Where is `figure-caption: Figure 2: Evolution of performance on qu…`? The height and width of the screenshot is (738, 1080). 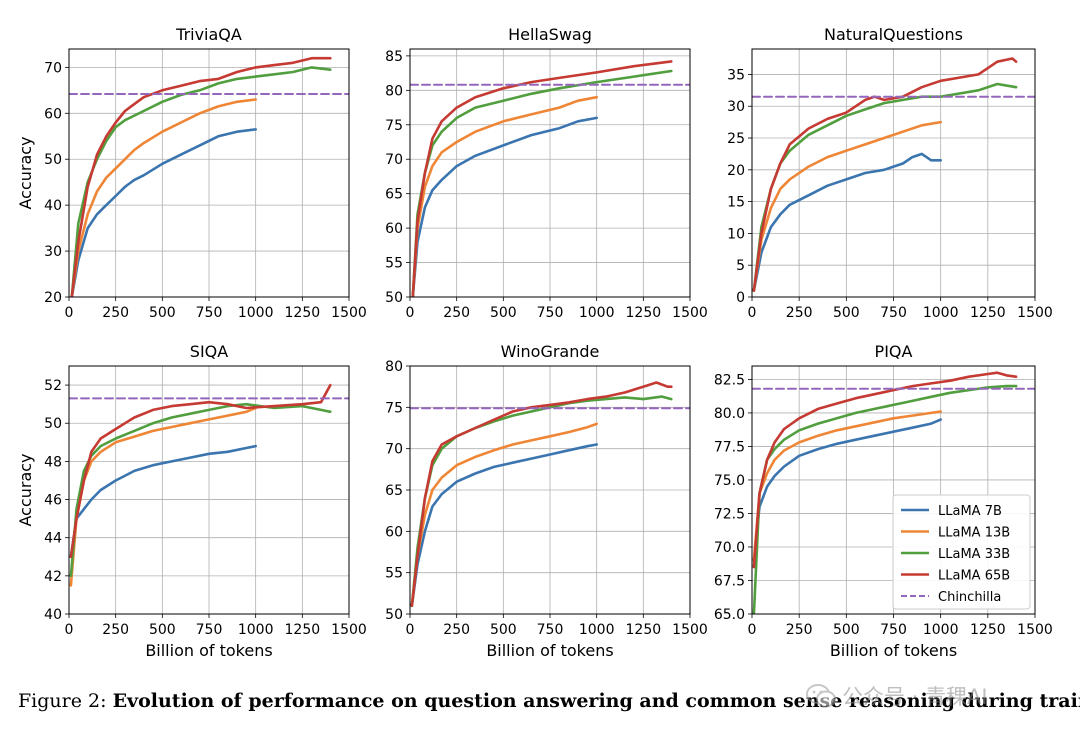 figure-caption: Figure 2: Evolution of performance on qu… is located at coordinates (549, 701).